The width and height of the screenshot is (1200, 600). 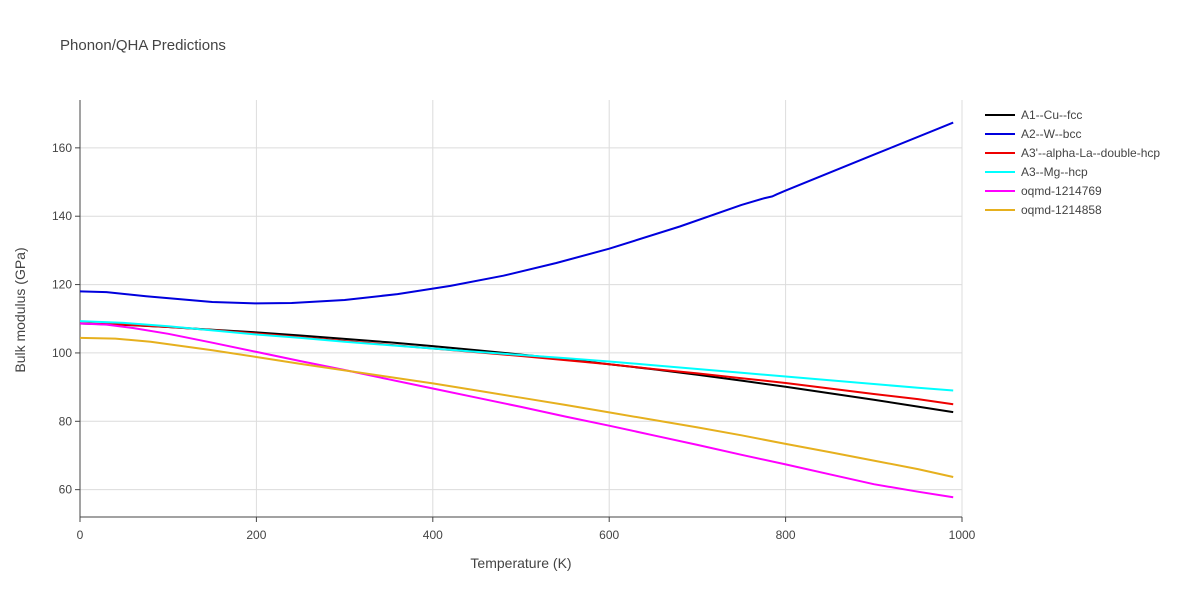 What do you see at coordinates (80, 535) in the screenshot?
I see `x-tick-label: 0` at bounding box center [80, 535].